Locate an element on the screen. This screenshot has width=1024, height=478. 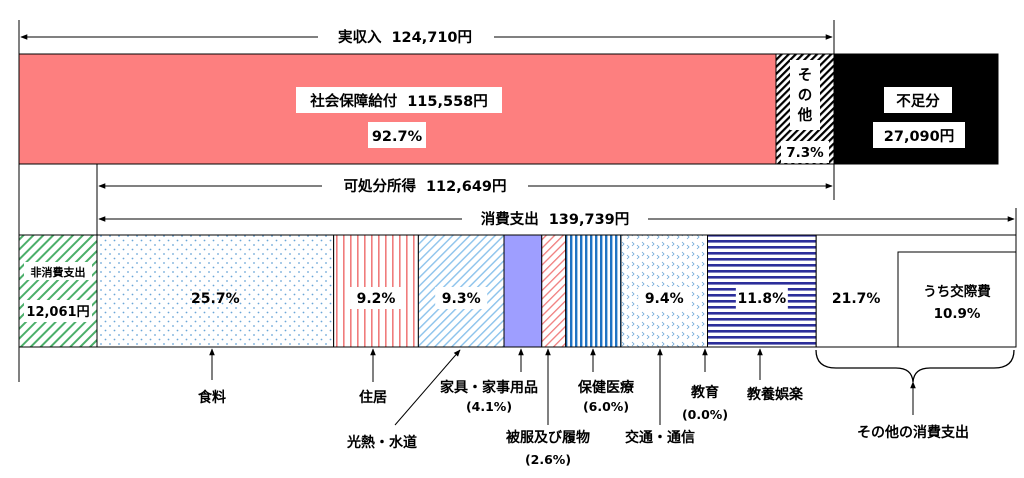
sub-box-entertainment is located at coordinates (957, 299).